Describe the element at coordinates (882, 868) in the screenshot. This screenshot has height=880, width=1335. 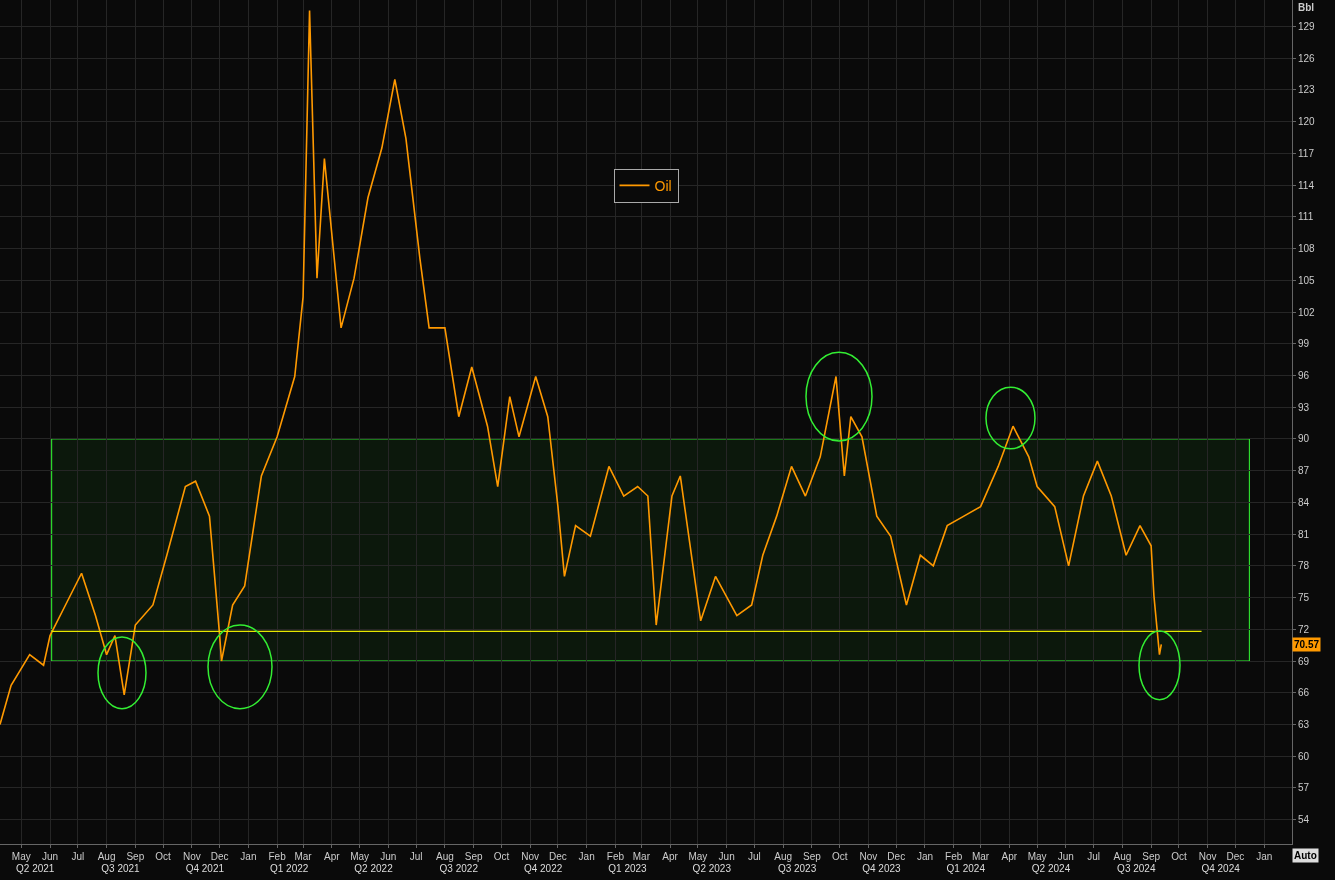
I see `x2-tick-label: Q4 2023` at that location.